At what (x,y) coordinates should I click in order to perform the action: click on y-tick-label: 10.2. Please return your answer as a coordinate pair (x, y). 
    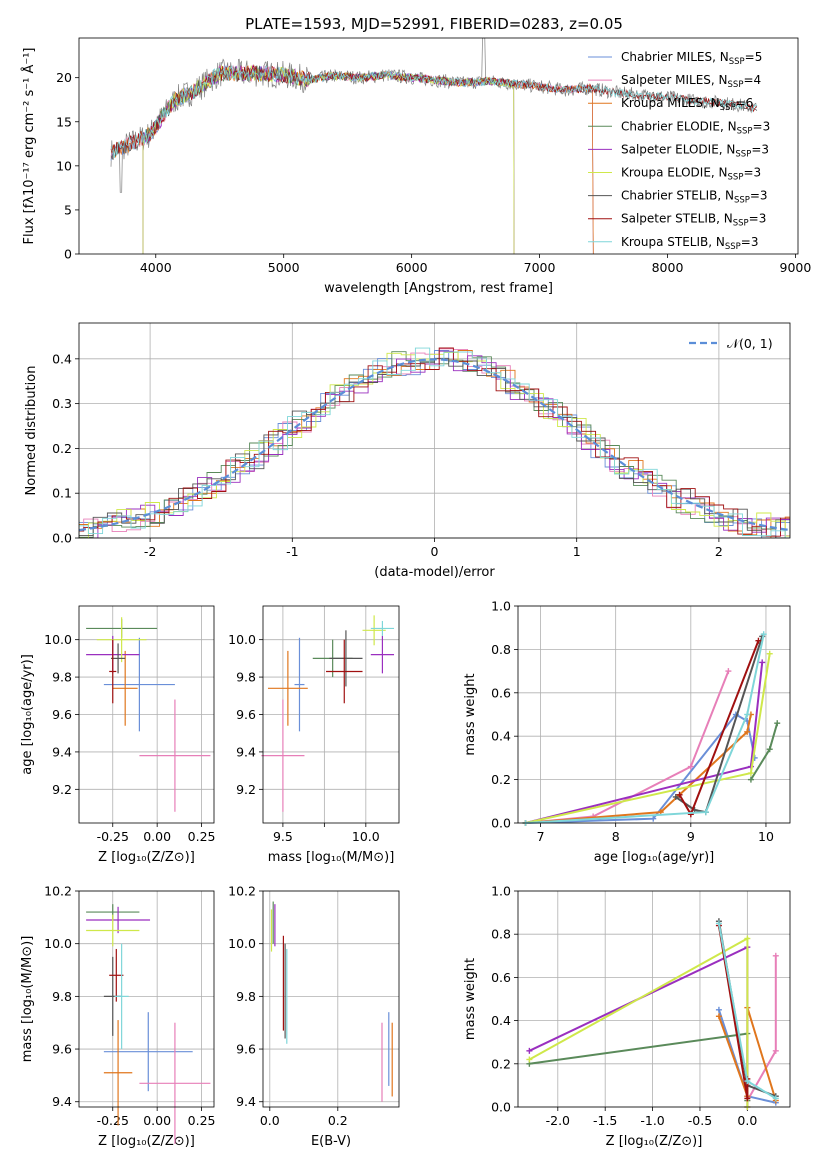
    Looking at the image, I should click on (242, 891).